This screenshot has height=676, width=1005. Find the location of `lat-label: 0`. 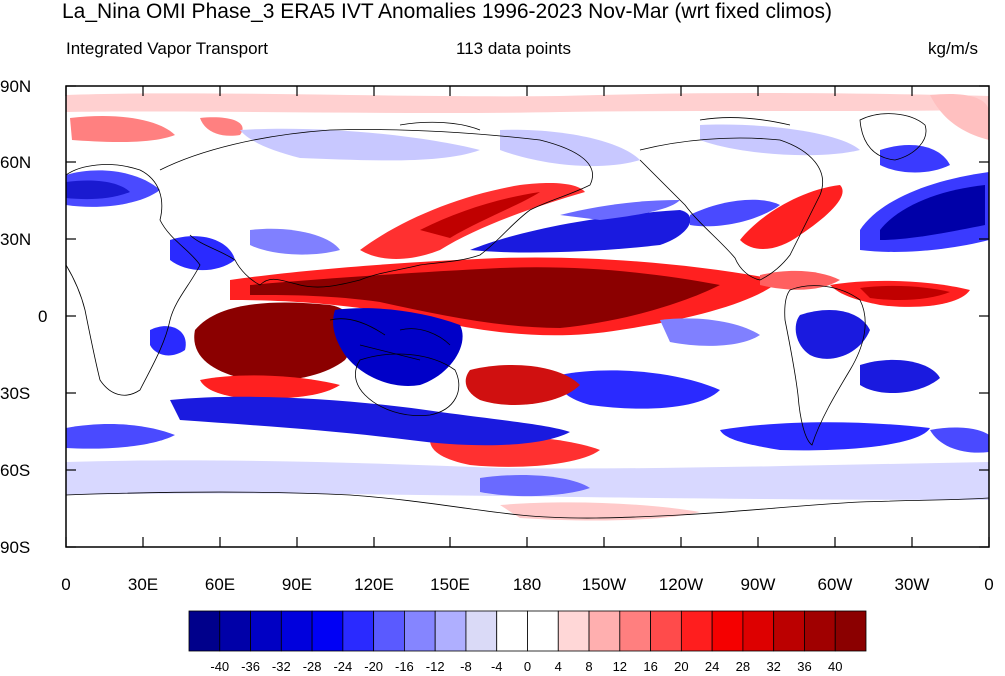

lat-label: 0 is located at coordinates (42, 316).